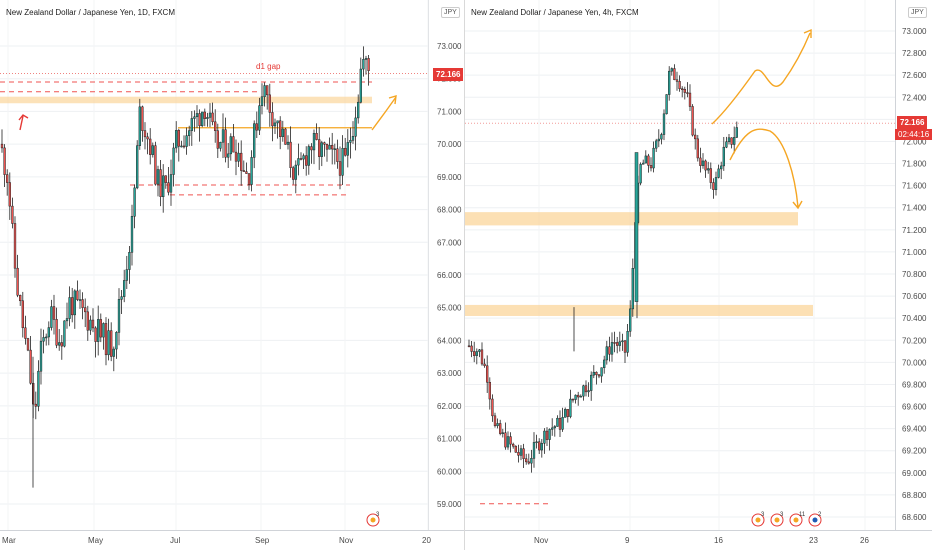  Describe the element at coordinates (449, 144) in the screenshot. I see `y-axis-tick-label: 70.000` at that location.